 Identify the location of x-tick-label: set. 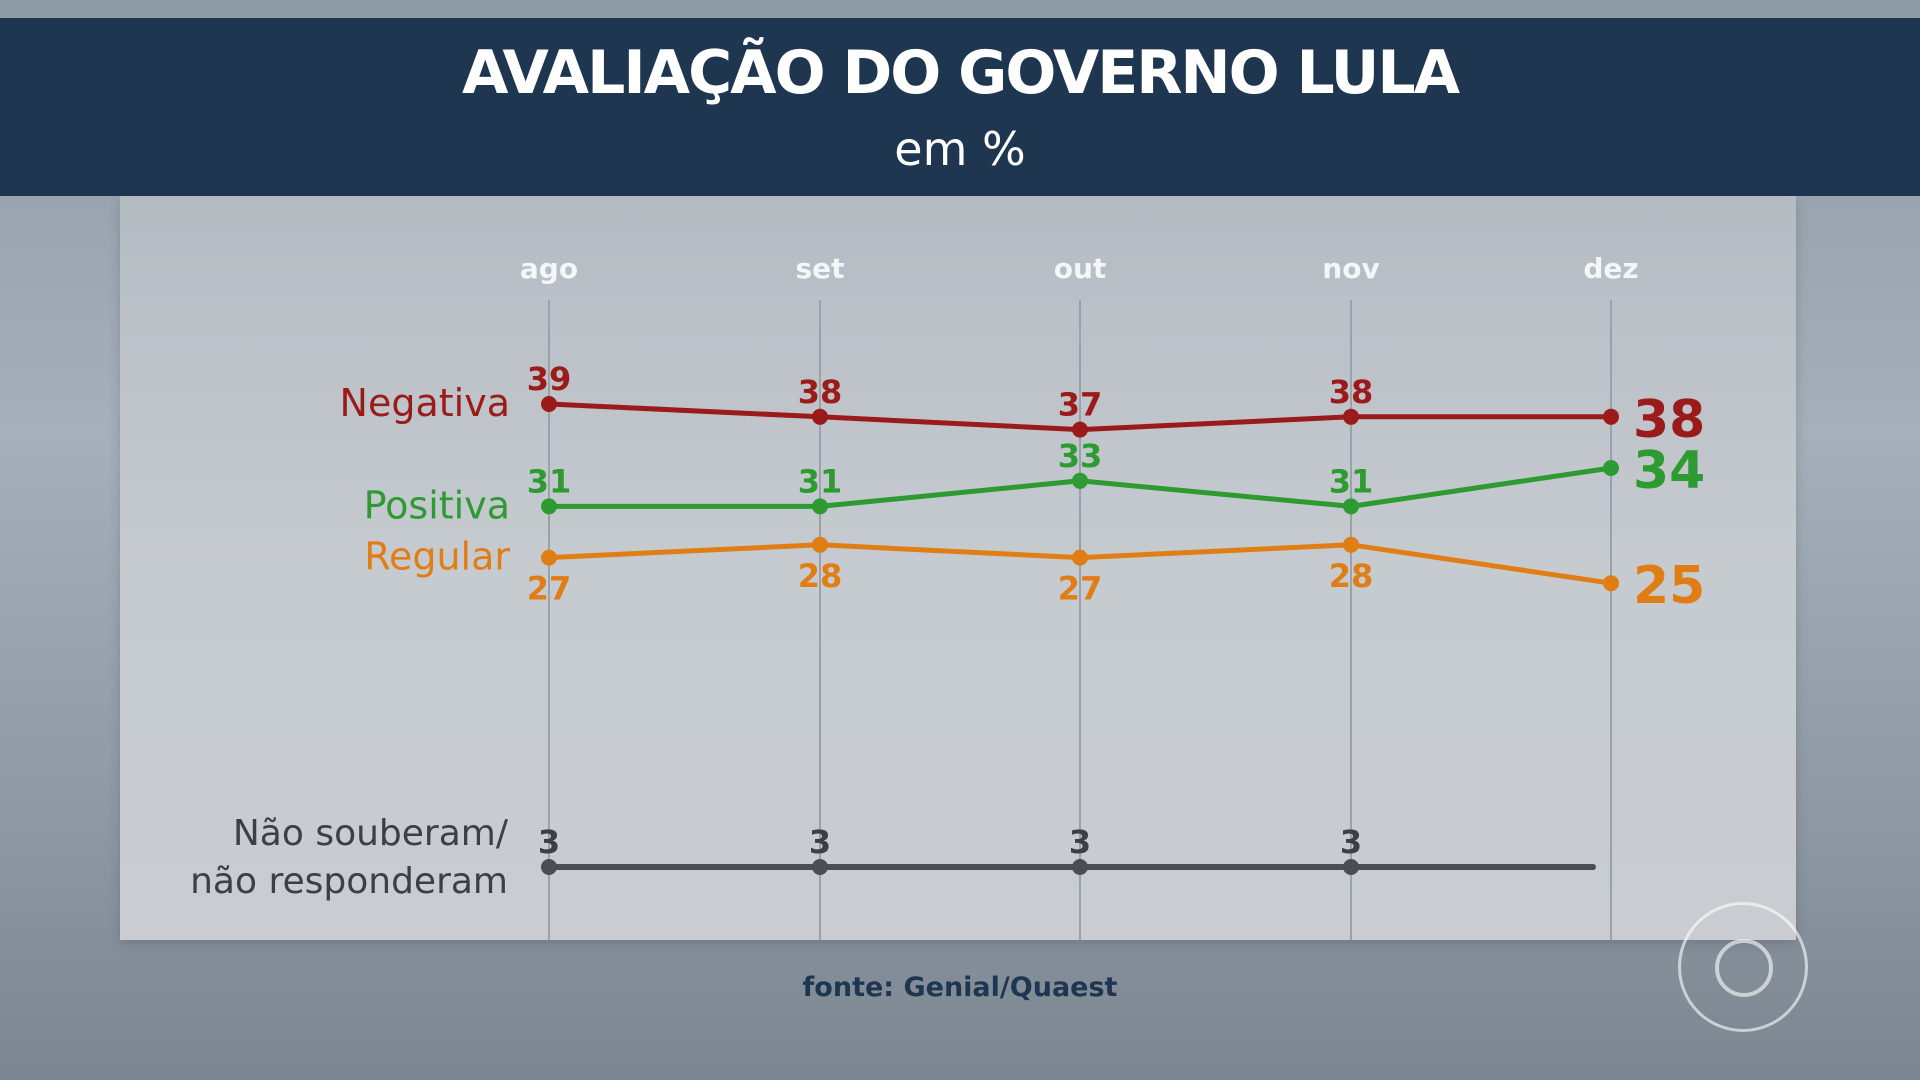
(819, 268).